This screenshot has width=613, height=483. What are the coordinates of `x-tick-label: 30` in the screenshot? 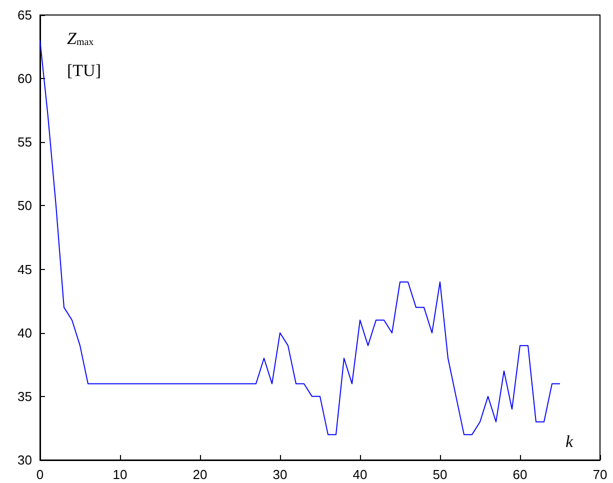 It's located at (280, 474).